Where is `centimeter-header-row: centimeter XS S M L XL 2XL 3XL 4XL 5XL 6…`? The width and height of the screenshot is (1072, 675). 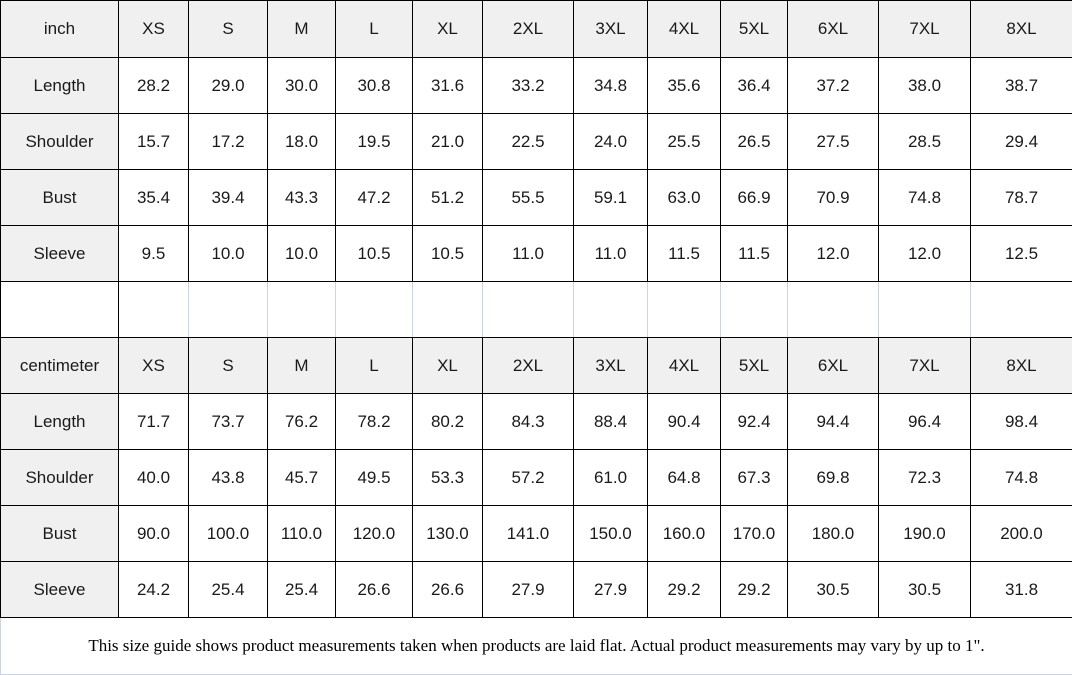 centimeter-header-row: centimeter XS S M L XL 2XL 3XL 4XL 5XL 6… is located at coordinates (536, 366).